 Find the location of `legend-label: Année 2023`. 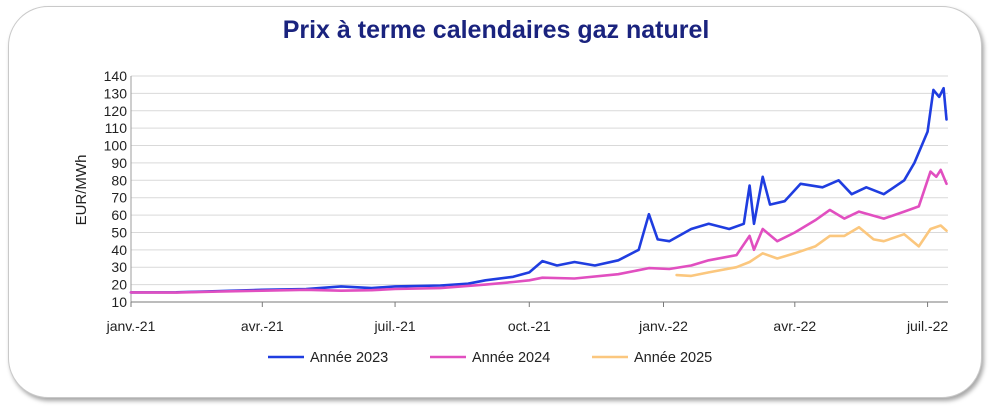

legend-label: Année 2023 is located at coordinates (349, 358).